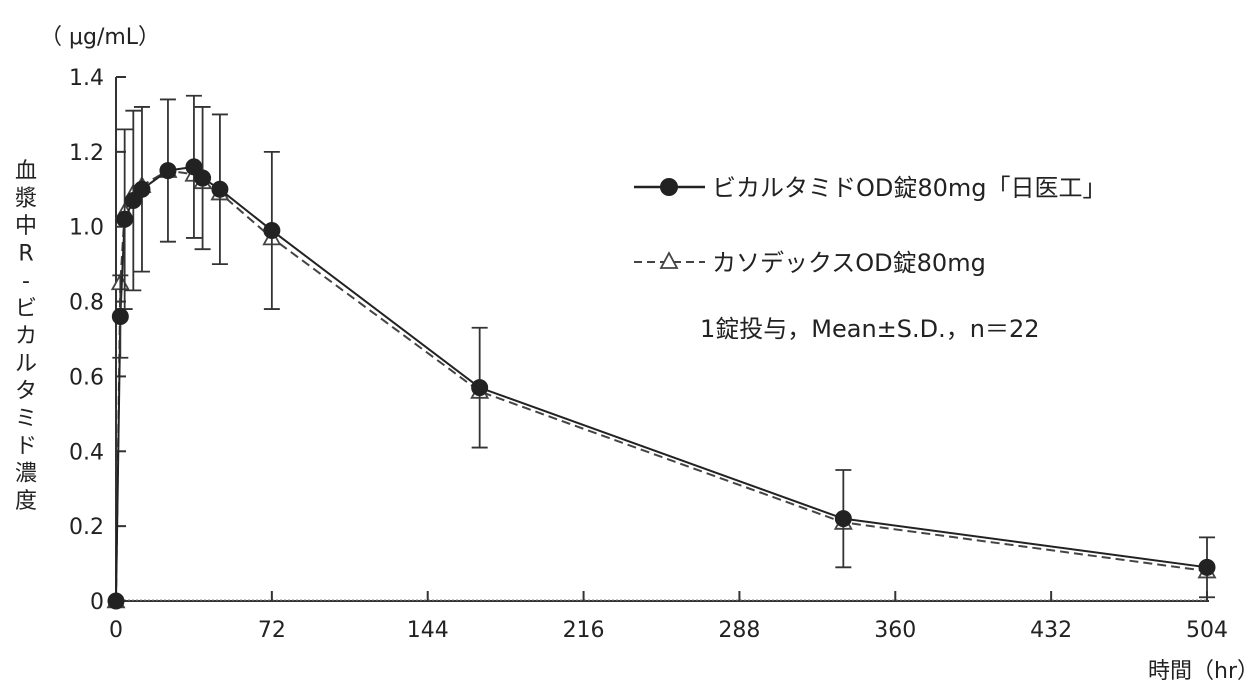  What do you see at coordinates (86, 153) in the screenshot?
I see `y-tick-label: 1.2` at bounding box center [86, 153].